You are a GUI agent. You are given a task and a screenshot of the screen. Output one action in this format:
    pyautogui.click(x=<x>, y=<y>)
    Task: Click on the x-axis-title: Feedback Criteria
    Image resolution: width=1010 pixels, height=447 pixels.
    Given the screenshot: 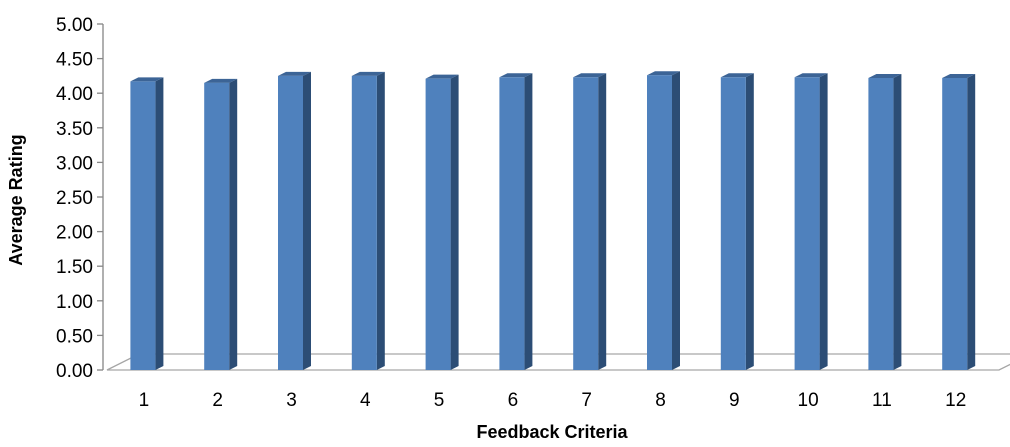 What is the action you would take?
    pyautogui.click(x=552, y=432)
    